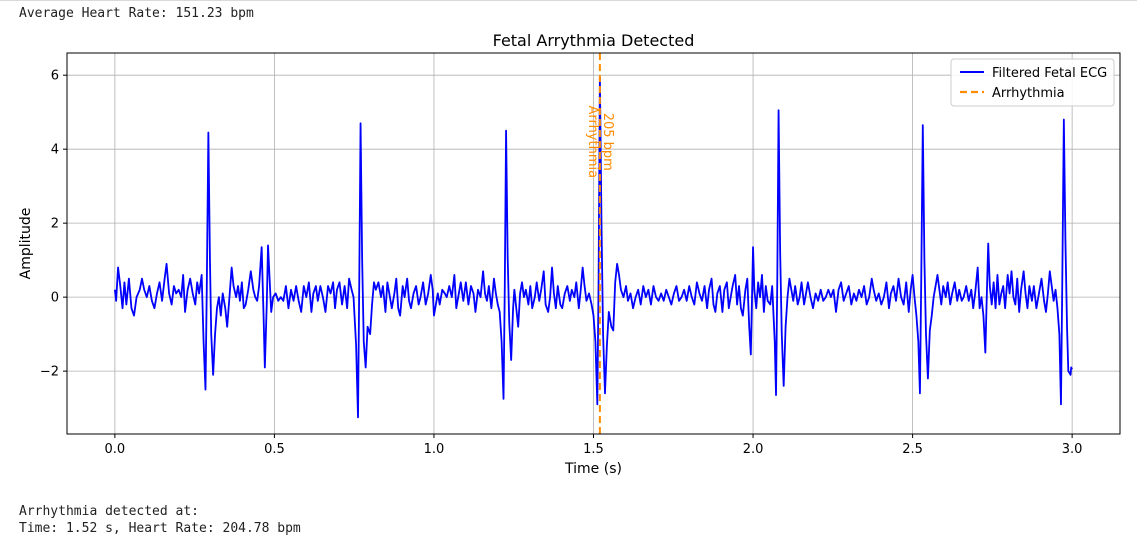 The height and width of the screenshot is (543, 1137). I want to click on y-tick-label: −2, so click(49, 372).